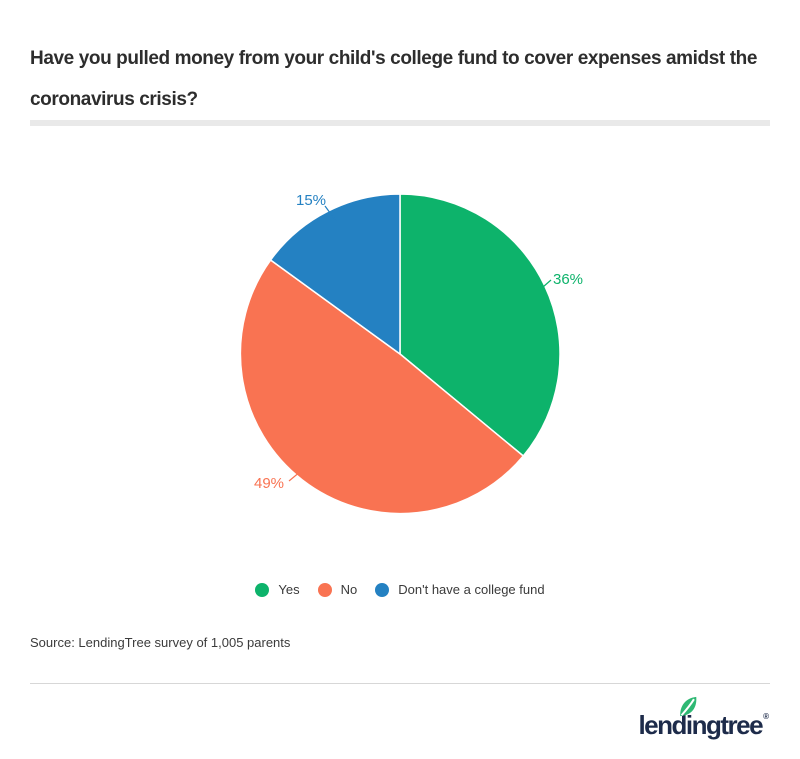  I want to click on legend-swatch-no, so click(324, 590).